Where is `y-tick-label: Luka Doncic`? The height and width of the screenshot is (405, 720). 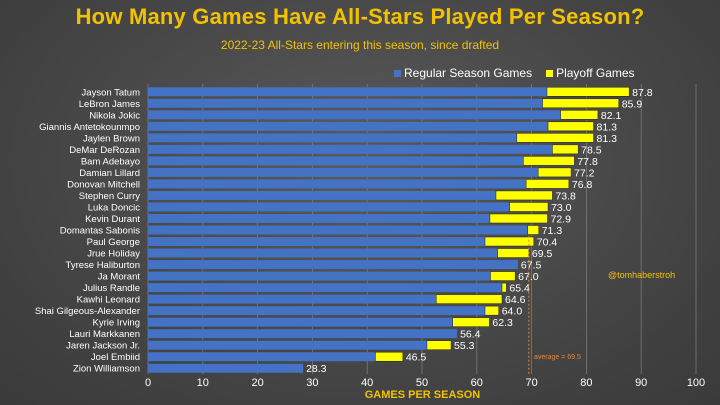
y-tick-label: Luka Doncic is located at coordinates (114, 207).